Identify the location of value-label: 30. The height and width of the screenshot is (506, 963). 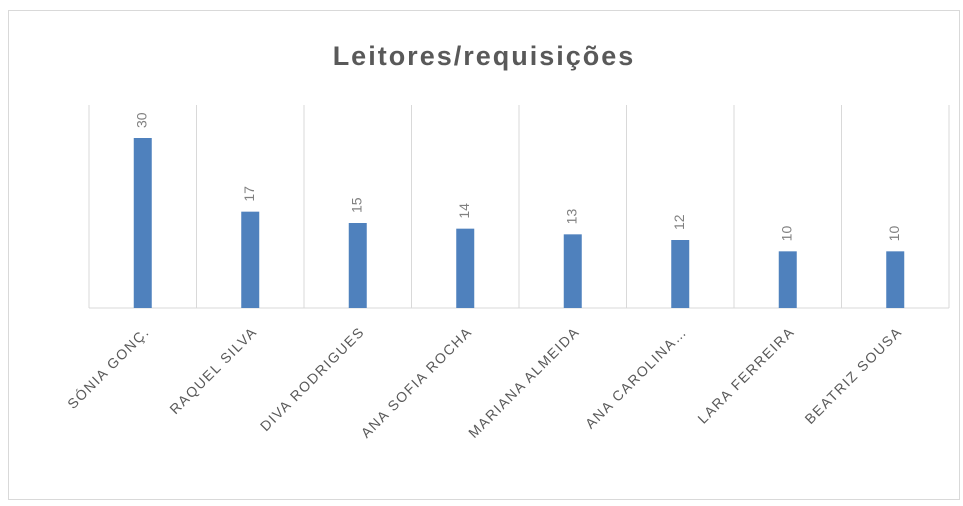
(141, 120).